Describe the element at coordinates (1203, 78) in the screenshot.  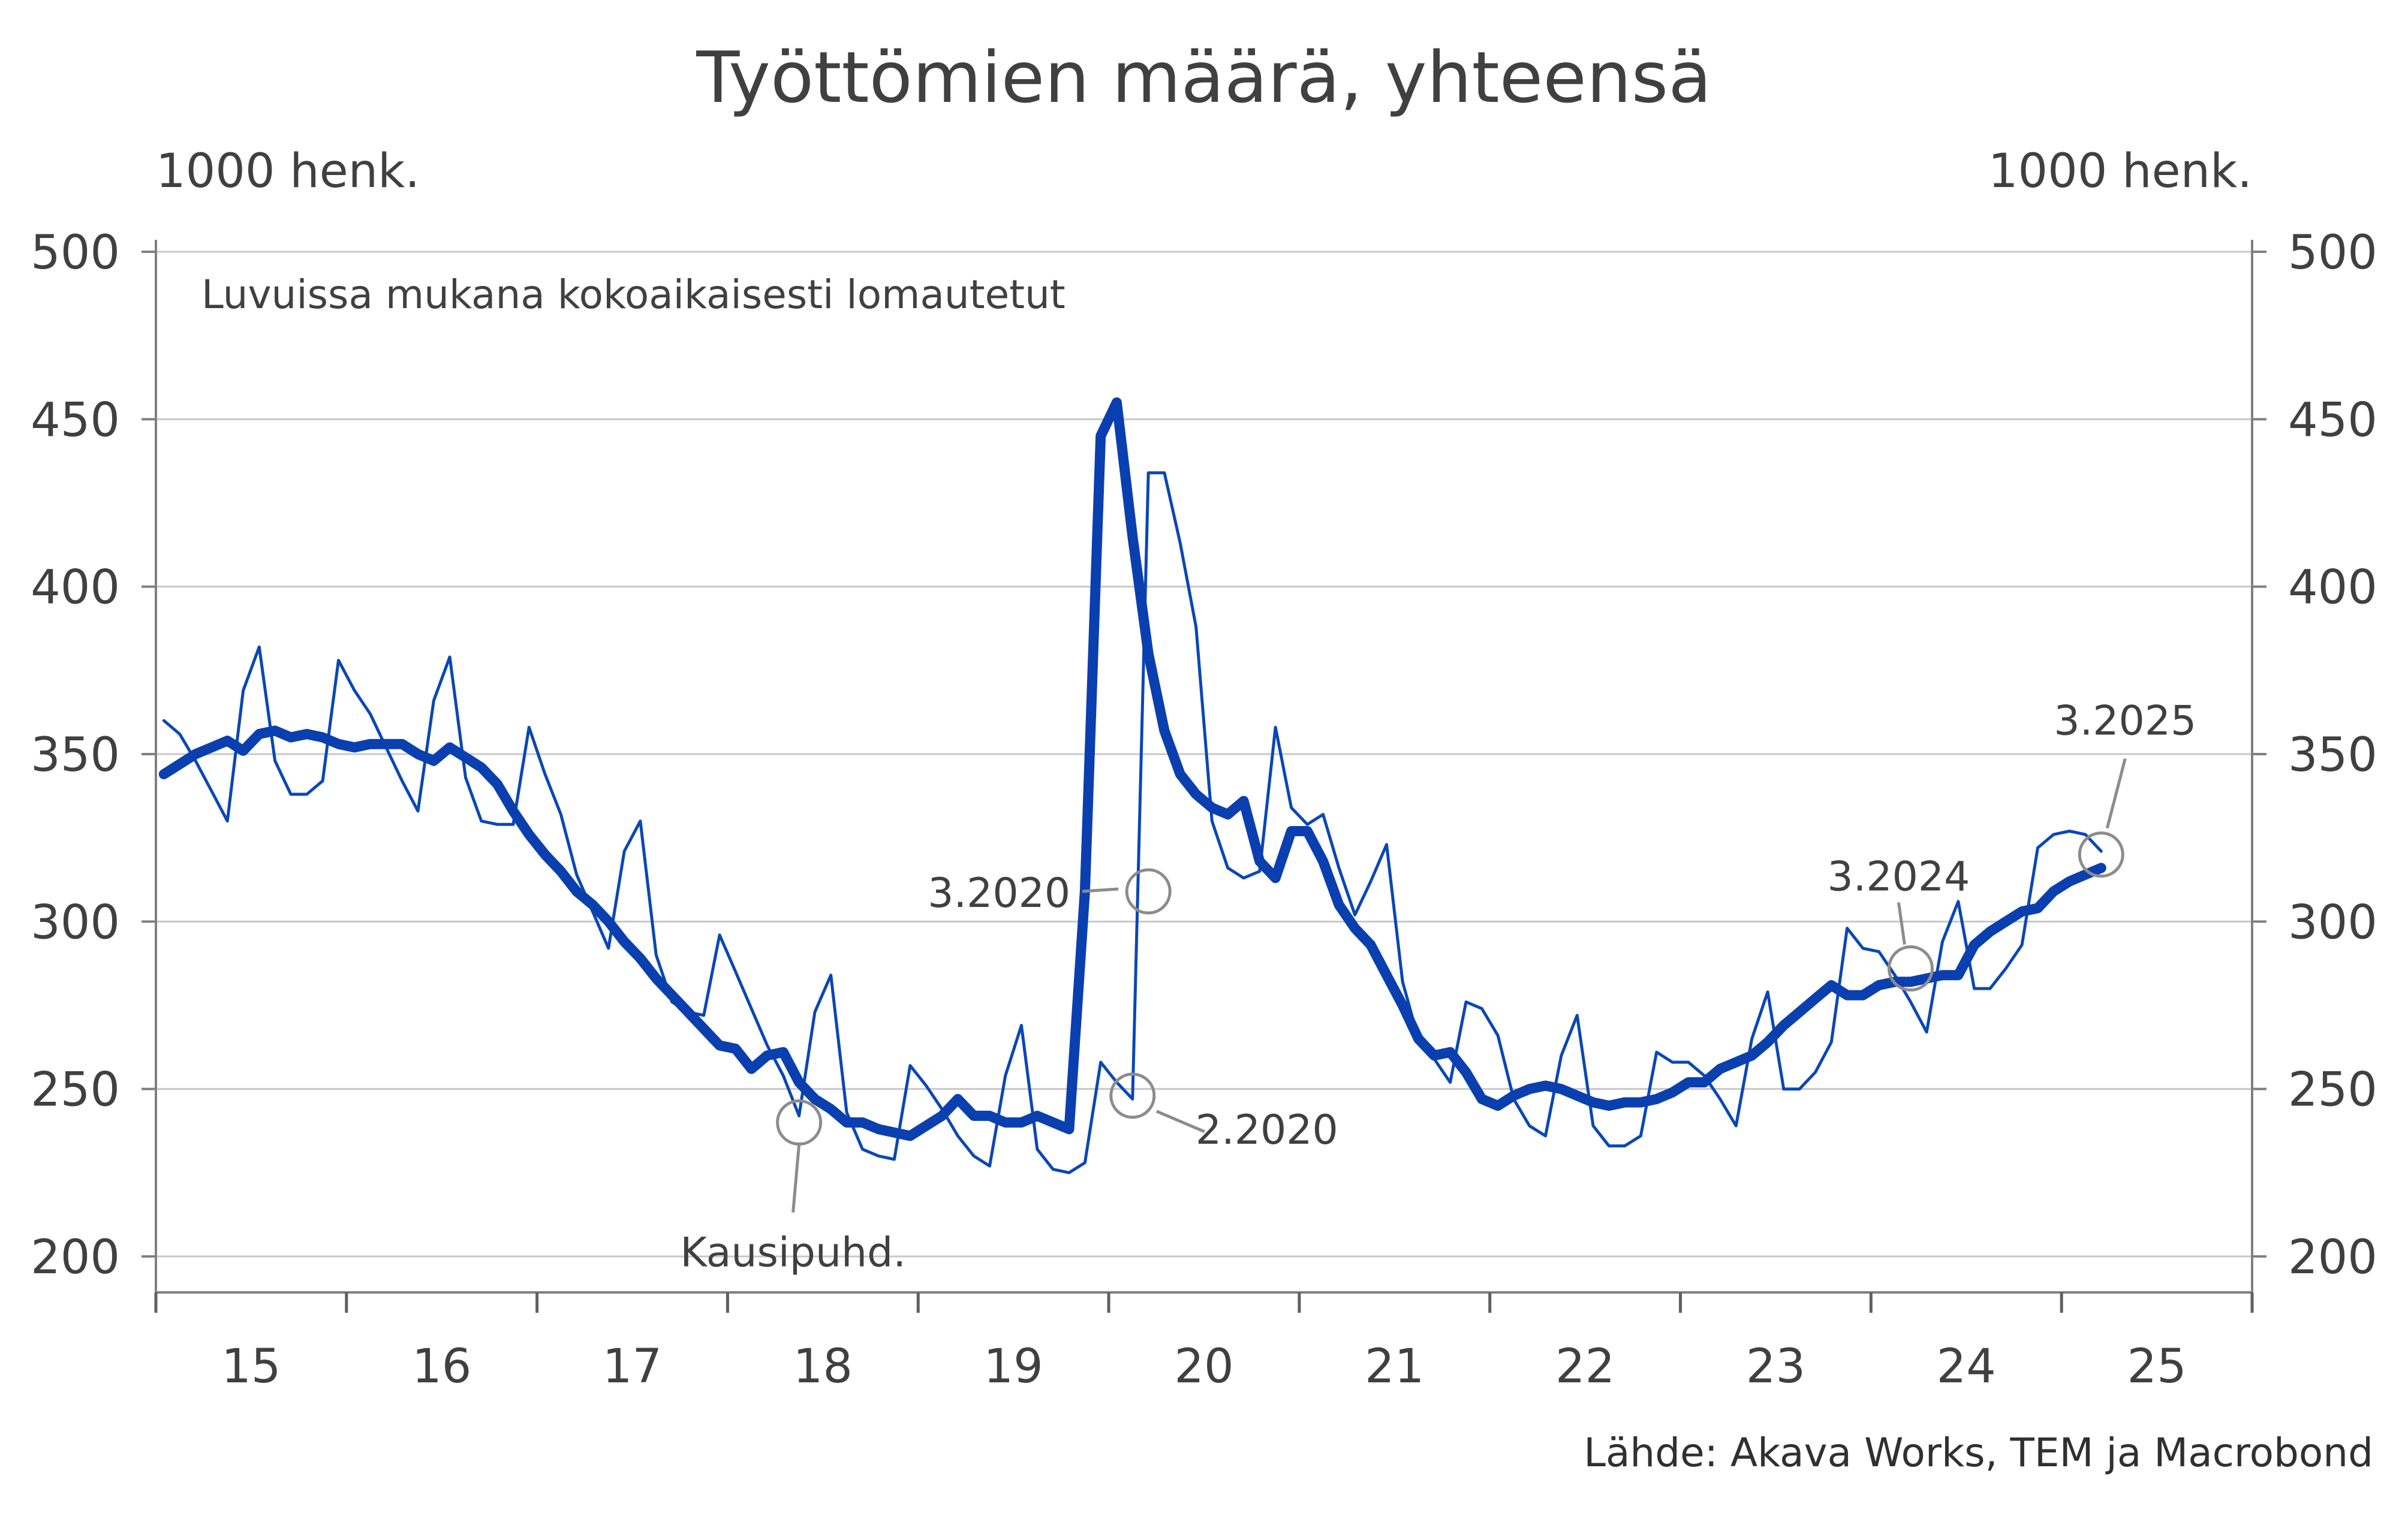
I see `chart-title: Työttömien määrä, yhteensä` at that location.